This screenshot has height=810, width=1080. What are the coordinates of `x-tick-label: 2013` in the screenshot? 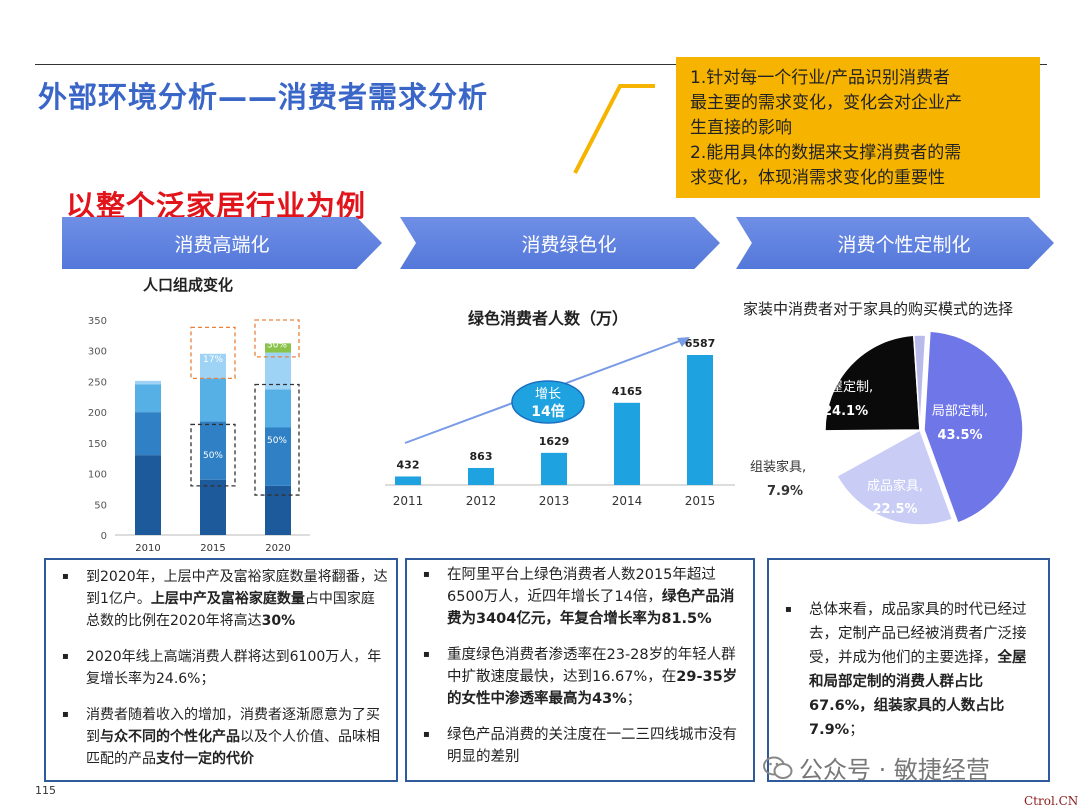 It's located at (554, 501).